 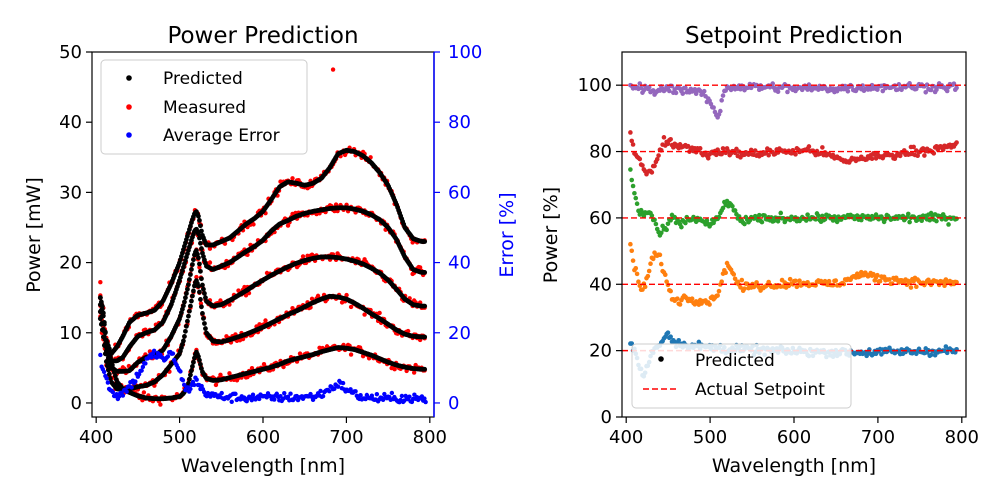 What do you see at coordinates (465, 52) in the screenshot?
I see `error-y-tick-label: 100` at bounding box center [465, 52].